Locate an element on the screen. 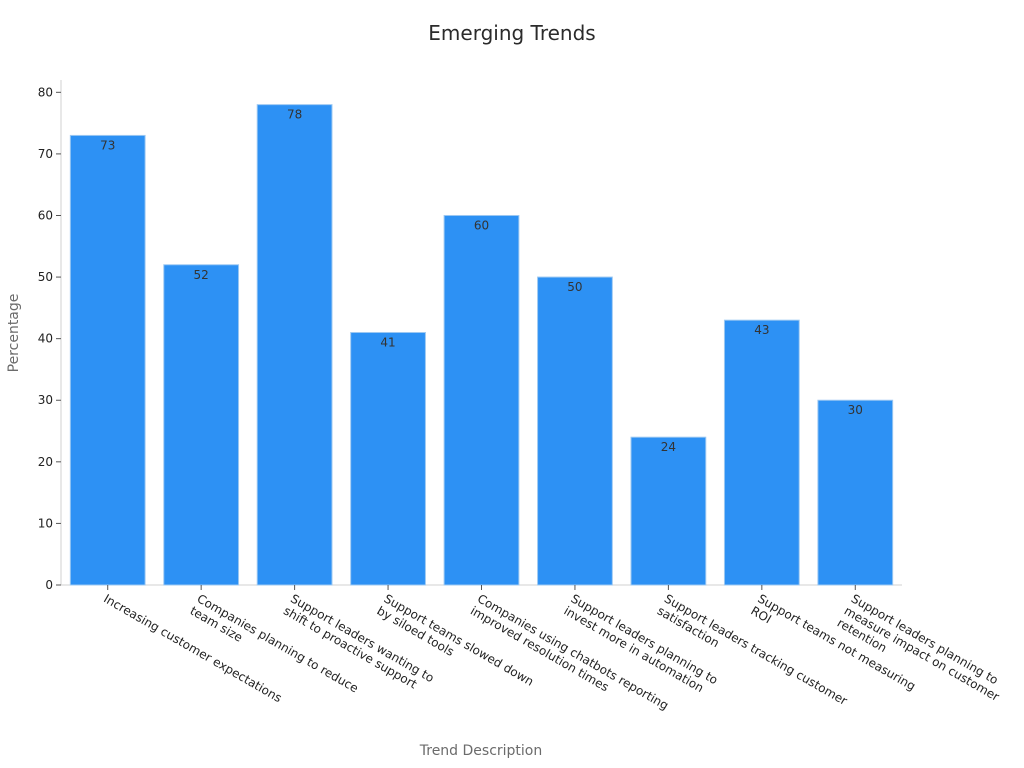 The image size is (1024, 768). data-label: 43 is located at coordinates (761, 330).